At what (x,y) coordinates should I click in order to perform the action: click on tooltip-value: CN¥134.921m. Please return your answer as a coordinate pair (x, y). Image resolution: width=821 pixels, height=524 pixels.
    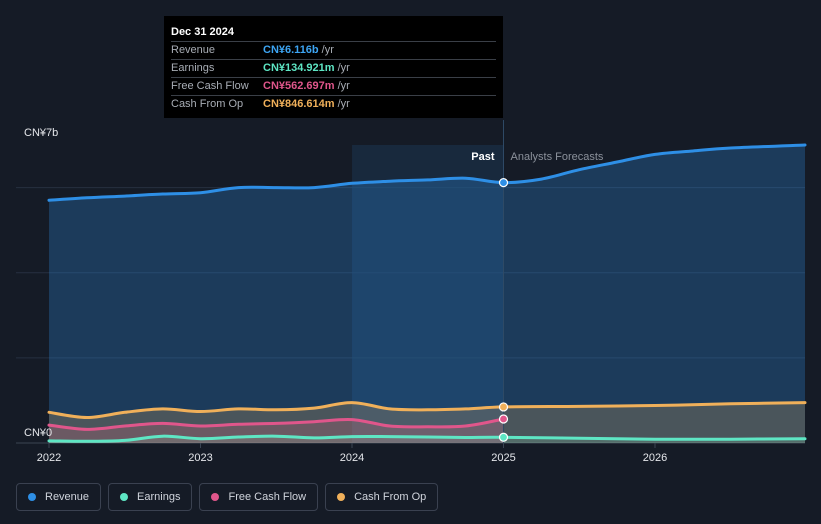
    Looking at the image, I should click on (299, 68).